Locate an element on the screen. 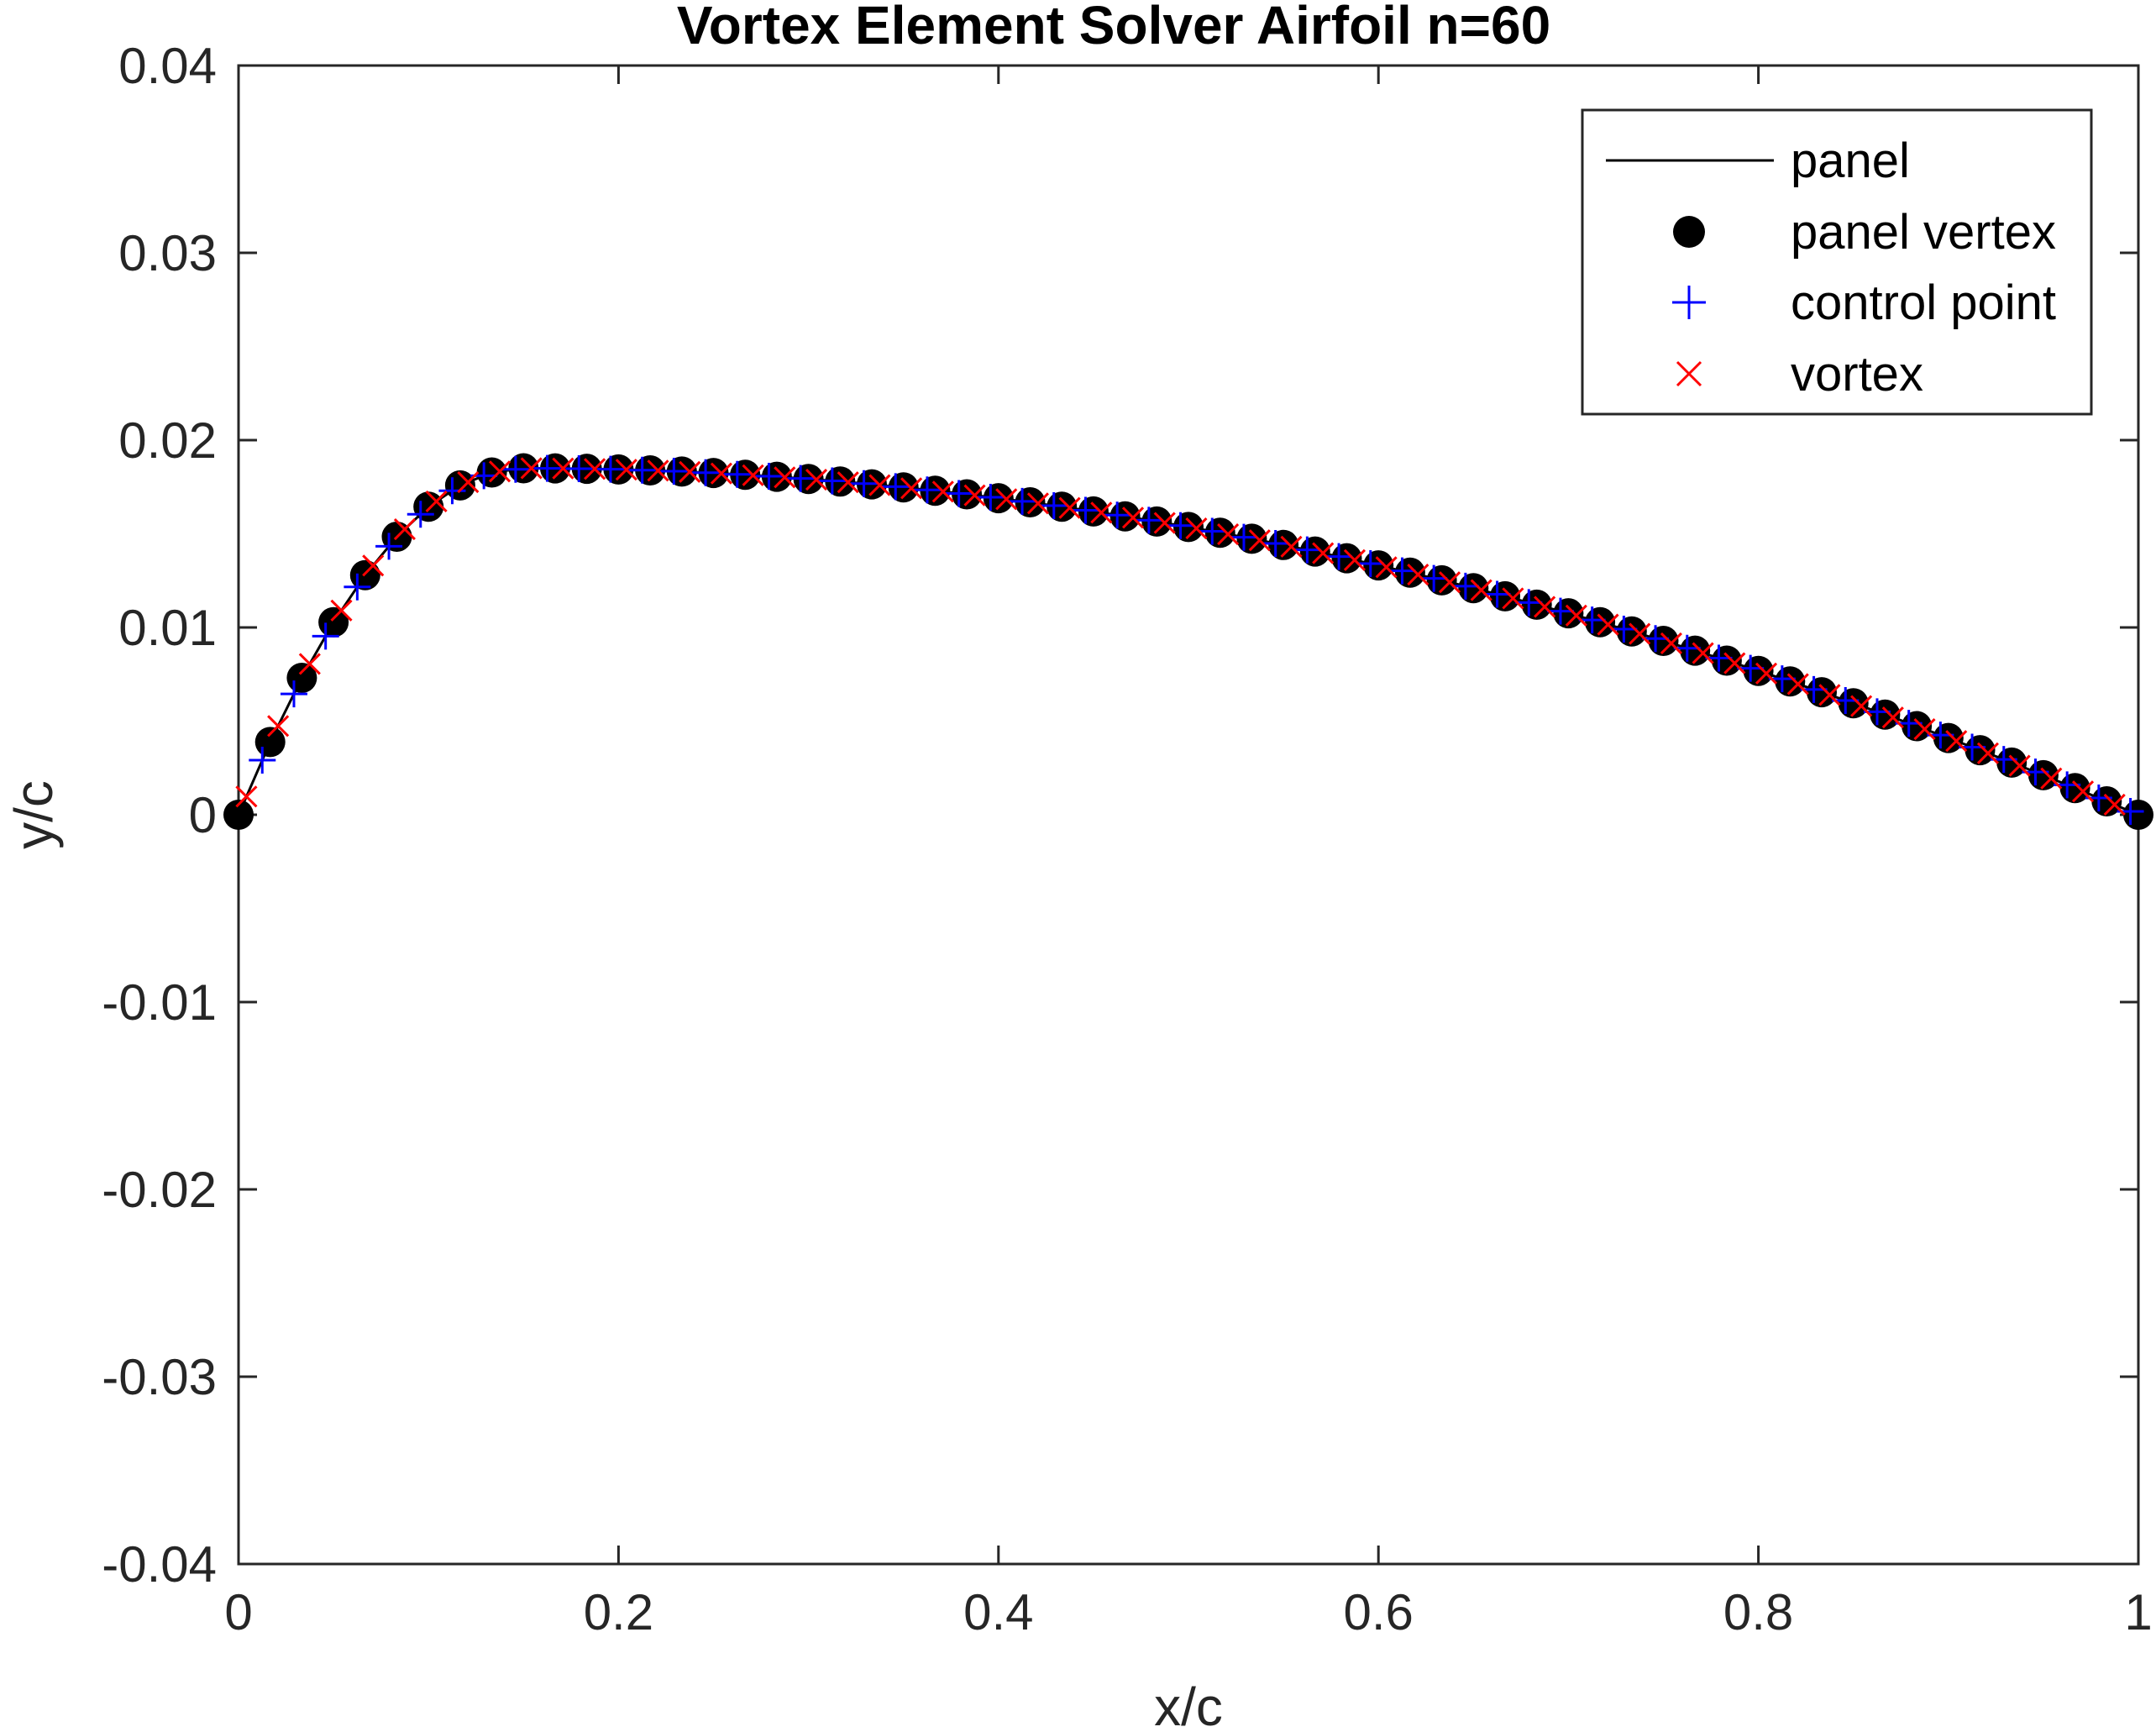  y-axis-label: y/c is located at coordinates (33, 814).